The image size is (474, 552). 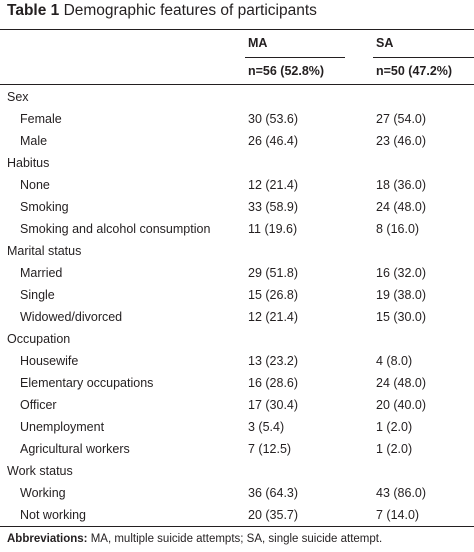 I want to click on cell-sa: 27 (54.0), so click(x=401, y=119).